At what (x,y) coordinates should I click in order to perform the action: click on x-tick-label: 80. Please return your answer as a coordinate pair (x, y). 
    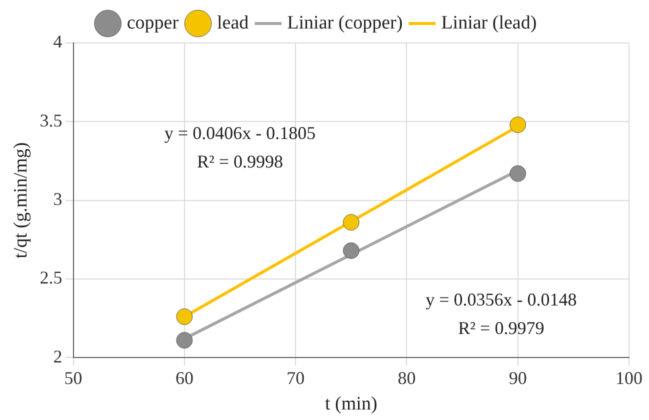
    Looking at the image, I should click on (407, 378).